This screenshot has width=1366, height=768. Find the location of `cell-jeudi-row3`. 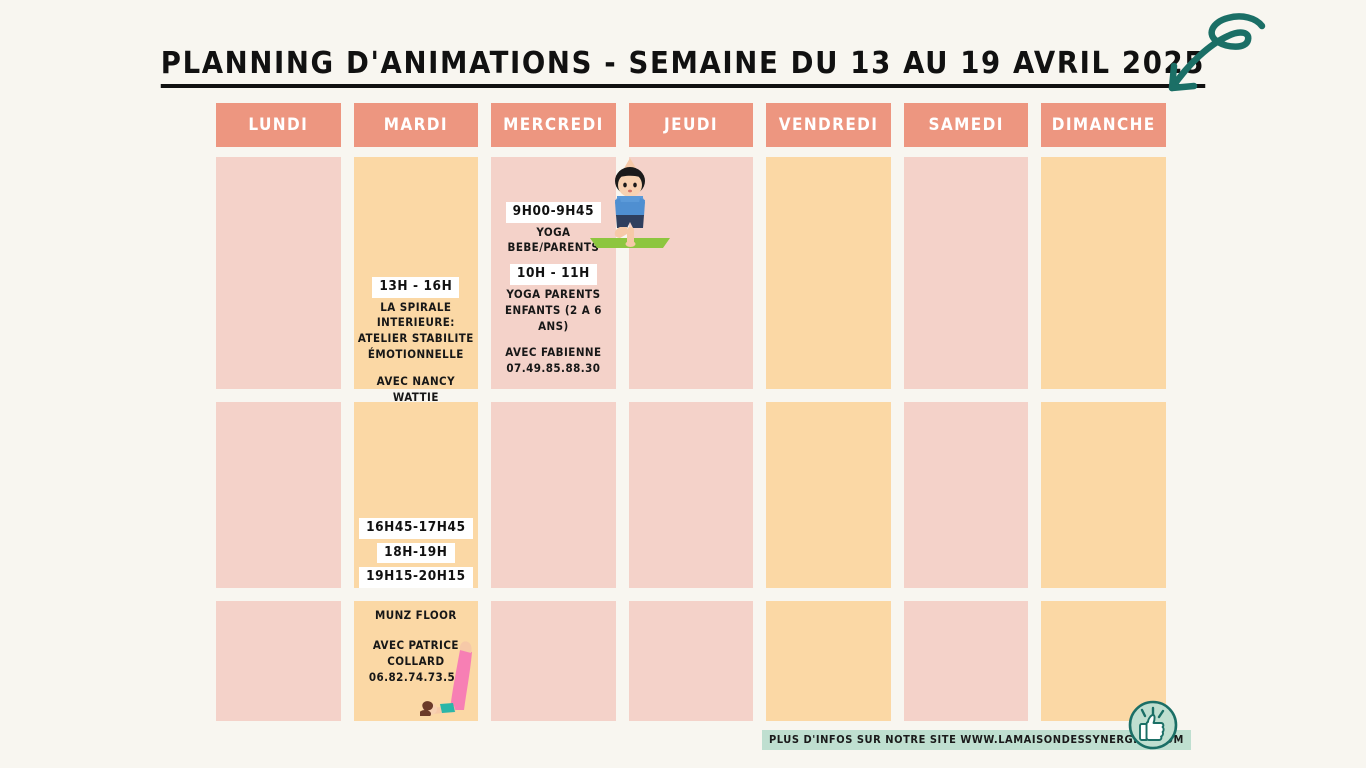

cell-jeudi-row3 is located at coordinates (691, 661).